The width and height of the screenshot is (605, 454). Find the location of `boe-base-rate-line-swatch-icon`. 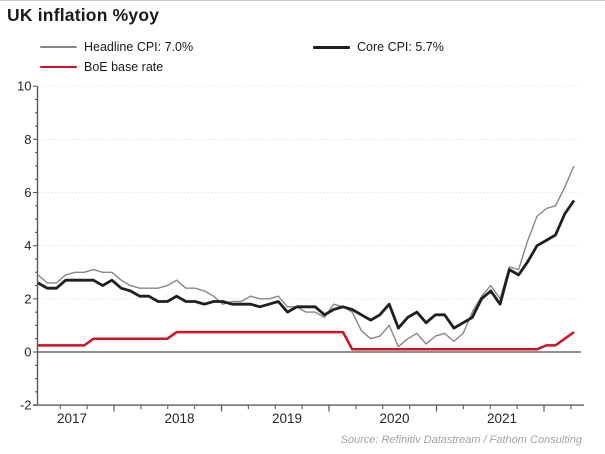

boe-base-rate-line-swatch-icon is located at coordinates (58, 67).